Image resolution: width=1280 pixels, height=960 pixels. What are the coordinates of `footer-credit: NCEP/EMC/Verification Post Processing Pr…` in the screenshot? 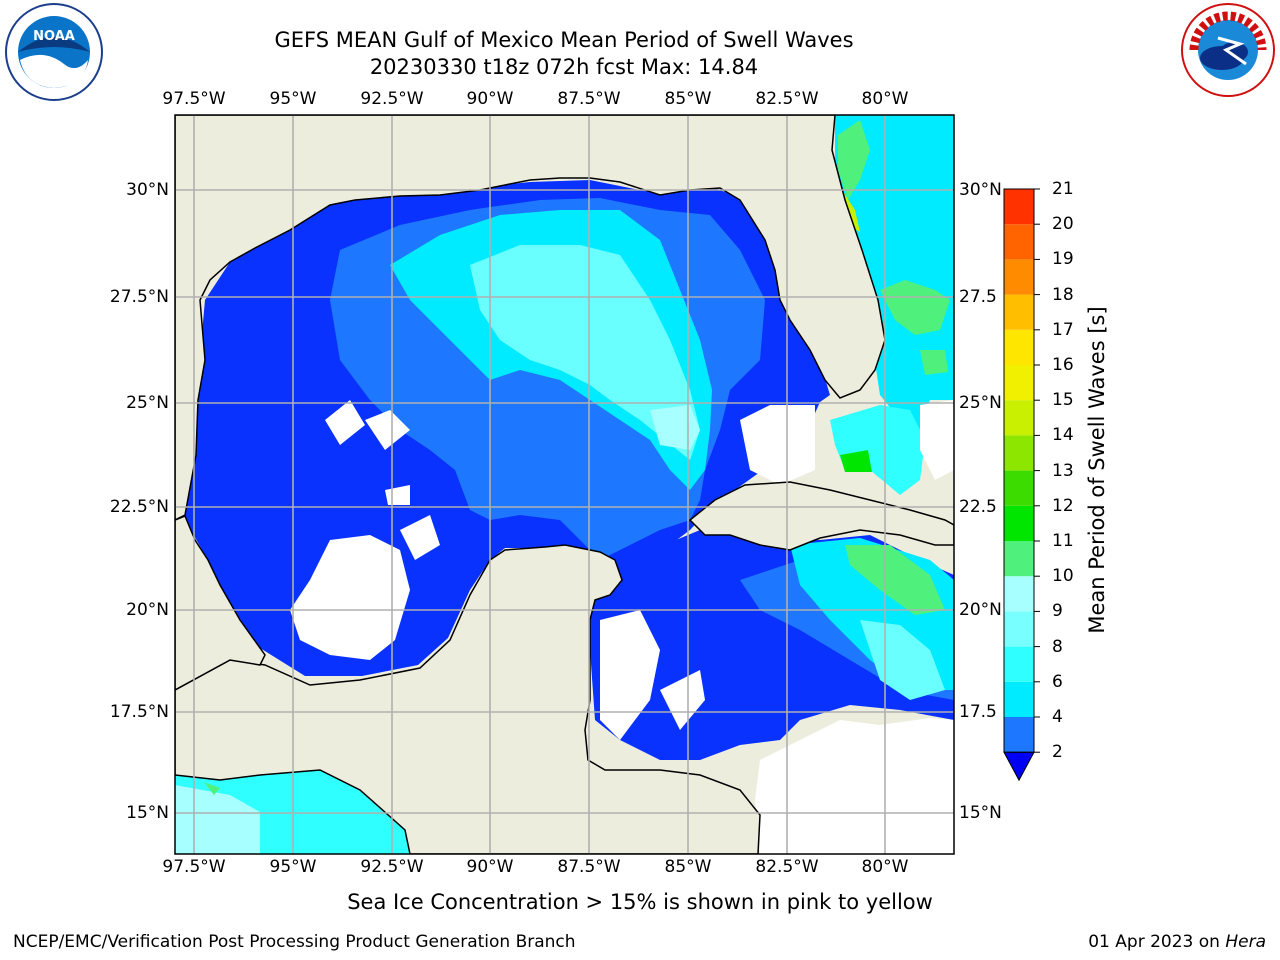 It's located at (294, 942).